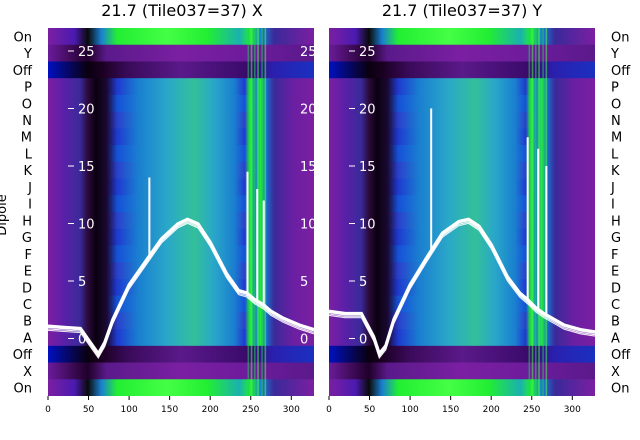 The width and height of the screenshot is (640, 440). Describe the element at coordinates (308, 225) in the screenshot. I see `y-tick-label-secondary: 10` at that location.